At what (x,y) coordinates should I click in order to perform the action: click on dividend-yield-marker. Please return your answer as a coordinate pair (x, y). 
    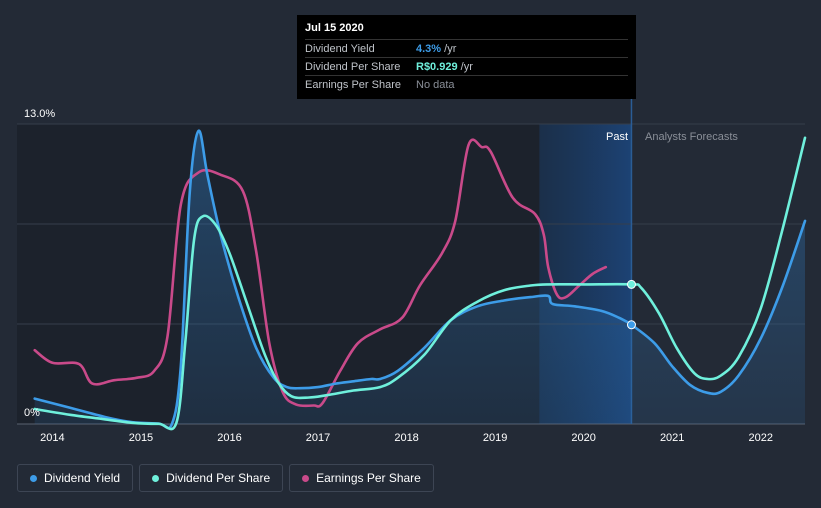
    Looking at the image, I should click on (631, 325).